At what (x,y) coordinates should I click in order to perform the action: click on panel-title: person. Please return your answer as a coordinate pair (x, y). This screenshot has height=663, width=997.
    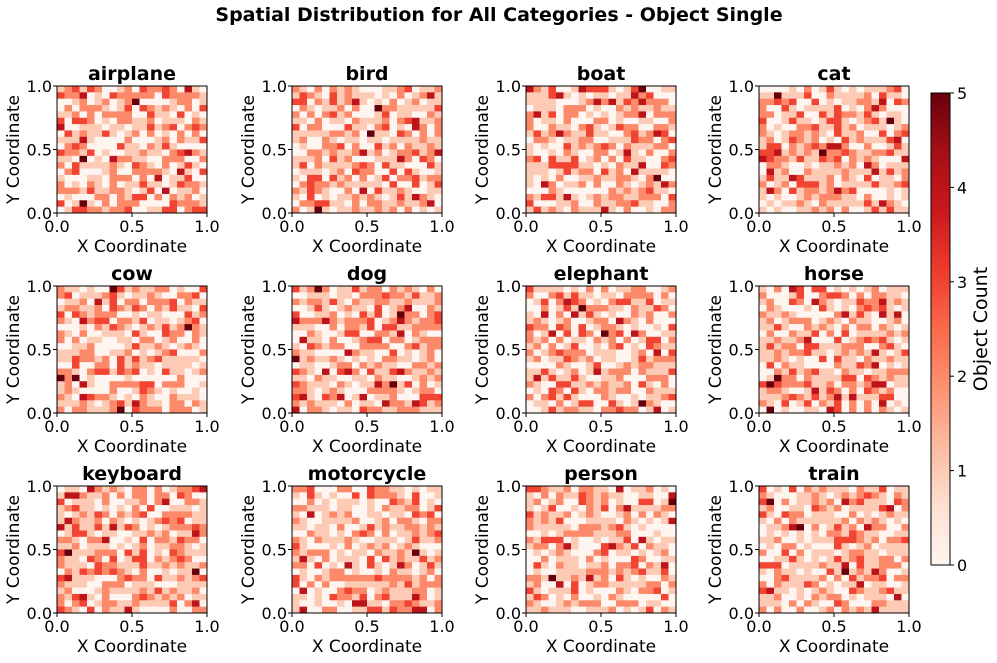
    Looking at the image, I should click on (601, 474).